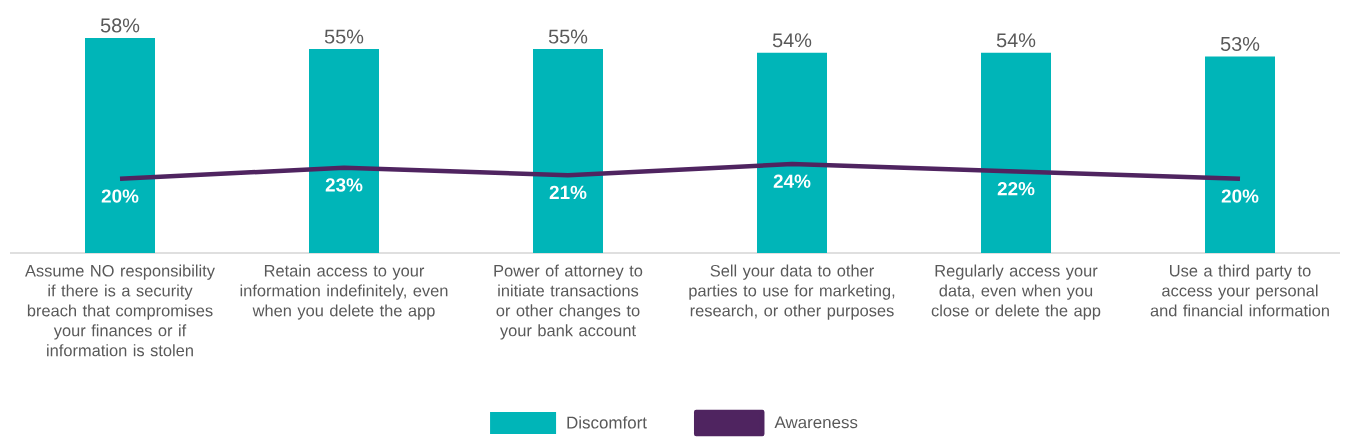  I want to click on x-tick-label: Regularly access your data, even when you close or delete the app, so click(1016, 292).